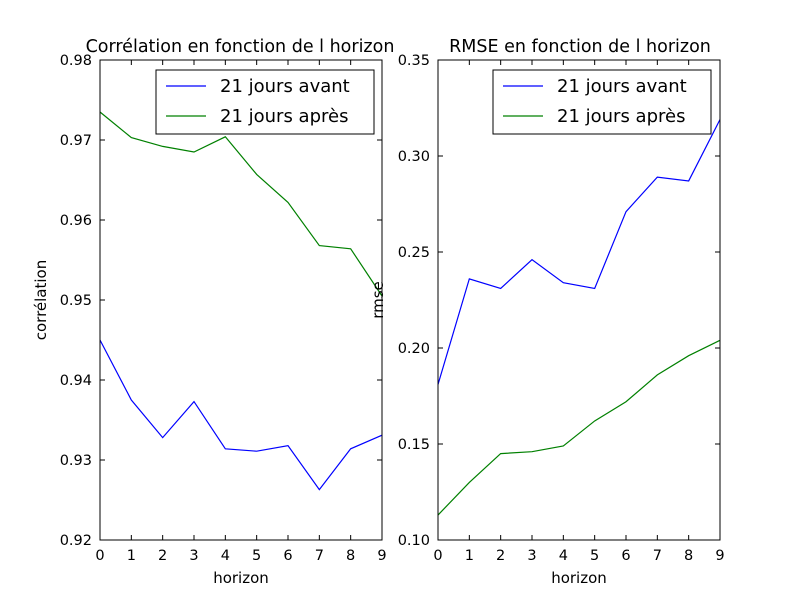 The width and height of the screenshot is (800, 600). I want to click on chart-title: Corrélation en fonction de l horizon, so click(240, 47).